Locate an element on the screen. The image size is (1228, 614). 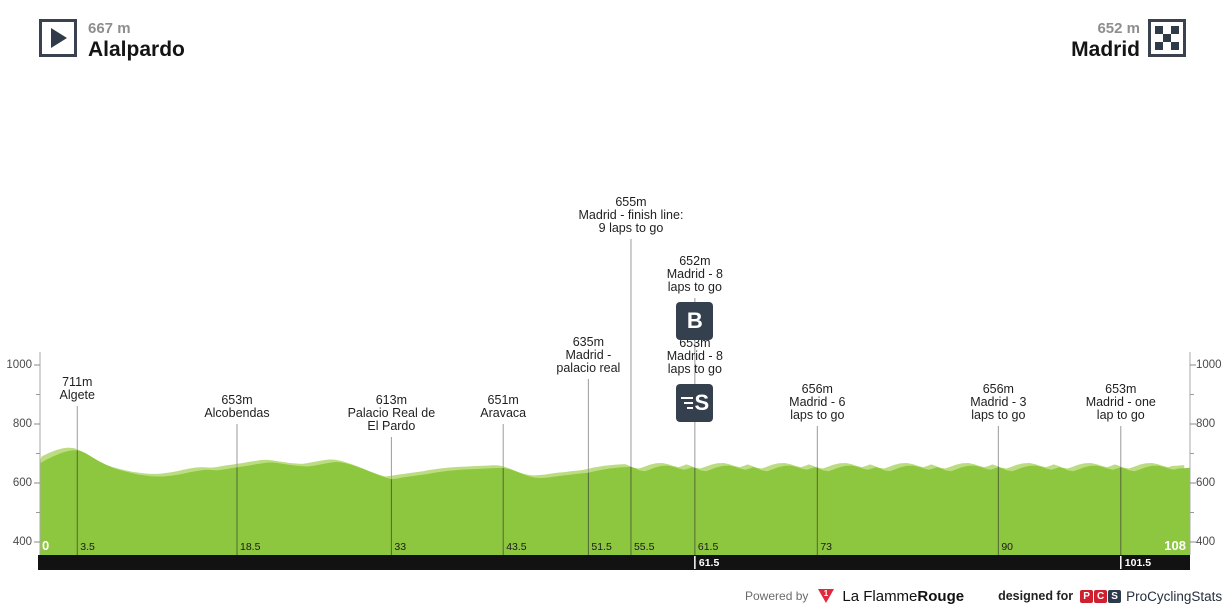
waypoint-name-line: El Pardo is located at coordinates (391, 426).